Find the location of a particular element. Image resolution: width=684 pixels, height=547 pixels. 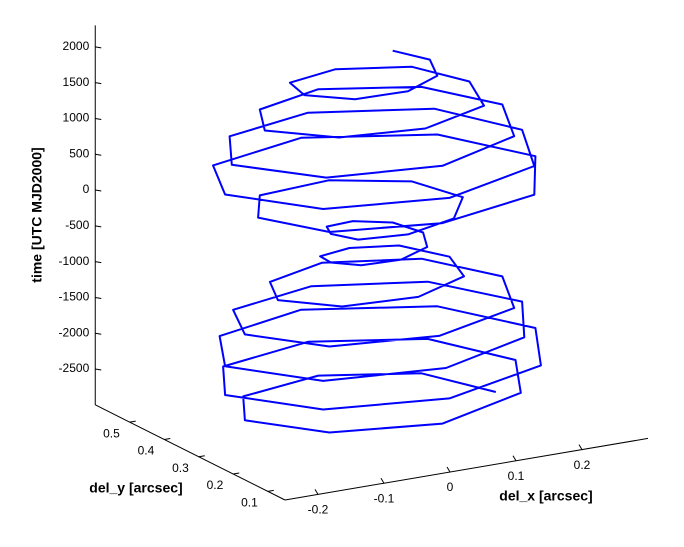

y-tick-label: 0.3 is located at coordinates (180, 468).